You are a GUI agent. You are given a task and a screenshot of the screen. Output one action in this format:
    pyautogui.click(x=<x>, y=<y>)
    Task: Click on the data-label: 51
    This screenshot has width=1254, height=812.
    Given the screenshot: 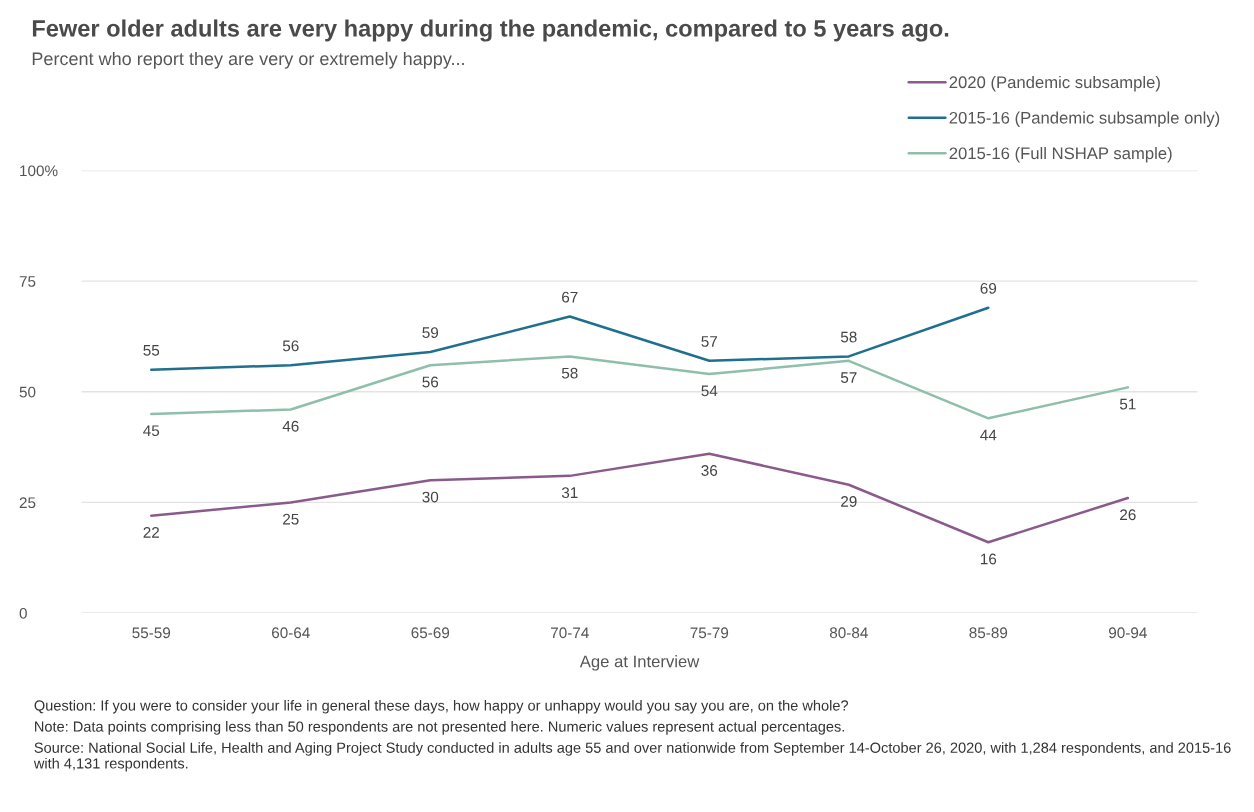 What is the action you would take?
    pyautogui.click(x=1127, y=404)
    